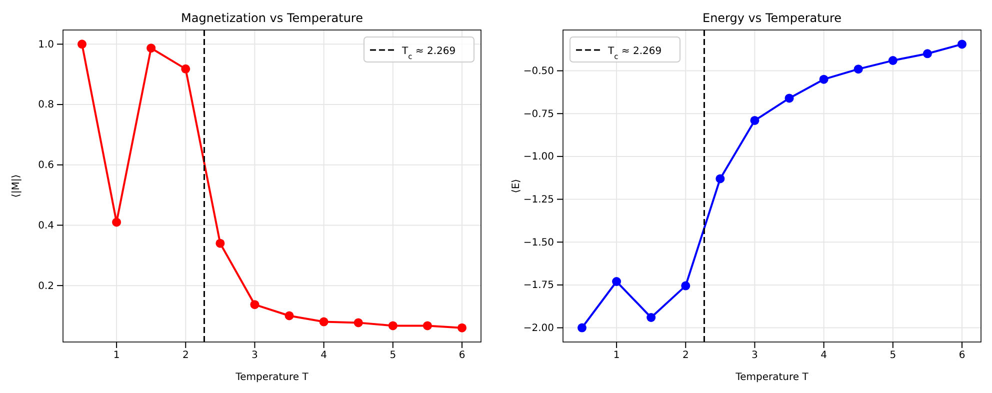 Image resolution: width=992 pixels, height=393 pixels. Describe the element at coordinates (538, 200) in the screenshot. I see `y-tick-label: −1.25` at that location.